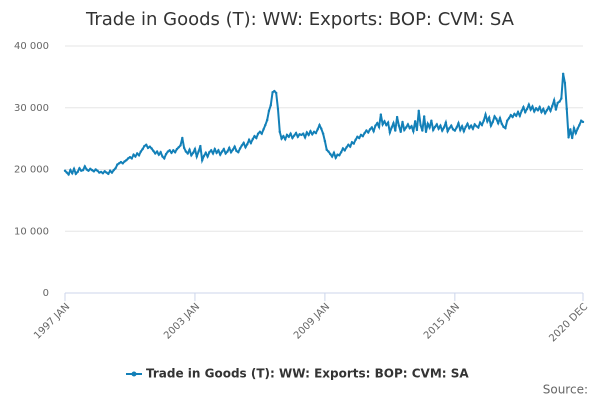 Image resolution: width=600 pixels, height=400 pixels. What do you see at coordinates (442, 321) in the screenshot?
I see `x-tick-label: 2015 JAN` at bounding box center [442, 321].